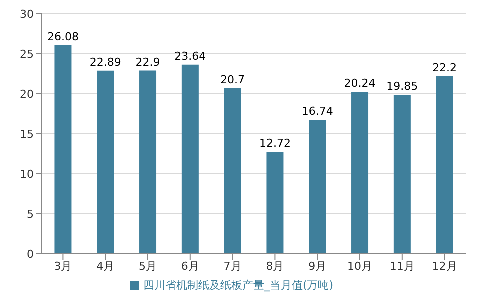  What do you see at coordinates (318, 111) in the screenshot?
I see `data-label: 16.74` at bounding box center [318, 111].